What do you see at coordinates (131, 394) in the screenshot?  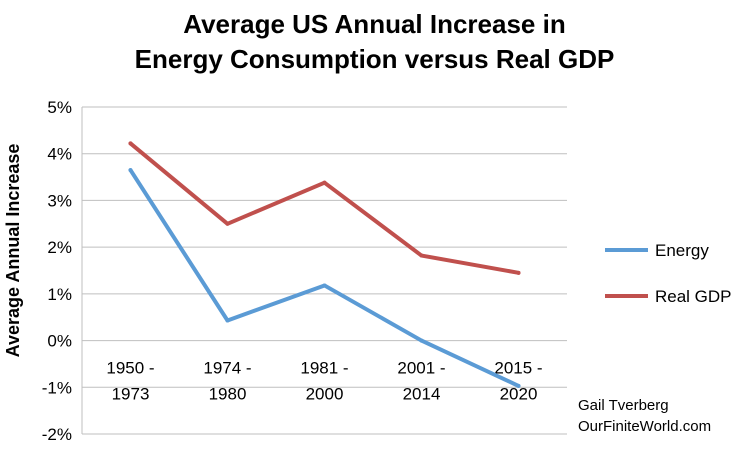 I see `x-tick-label: 1973` at bounding box center [131, 394].